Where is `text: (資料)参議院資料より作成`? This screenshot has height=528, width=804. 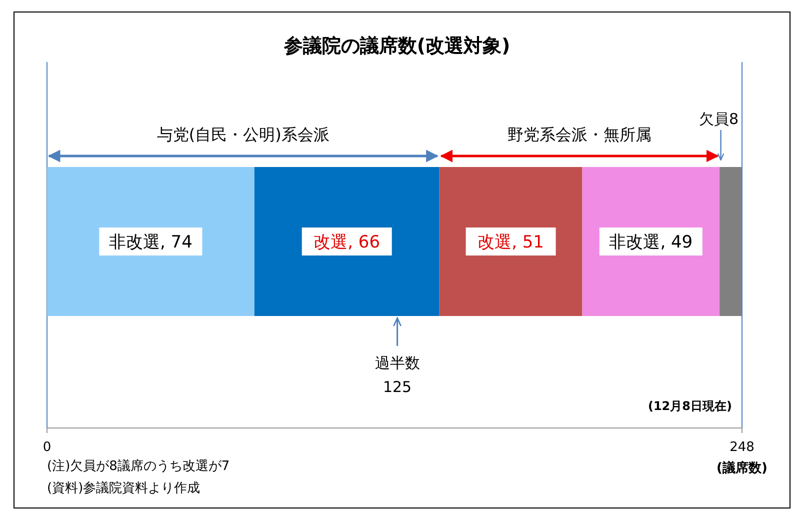 text: (資料)参議院資料より作成 is located at coordinates (123, 488).